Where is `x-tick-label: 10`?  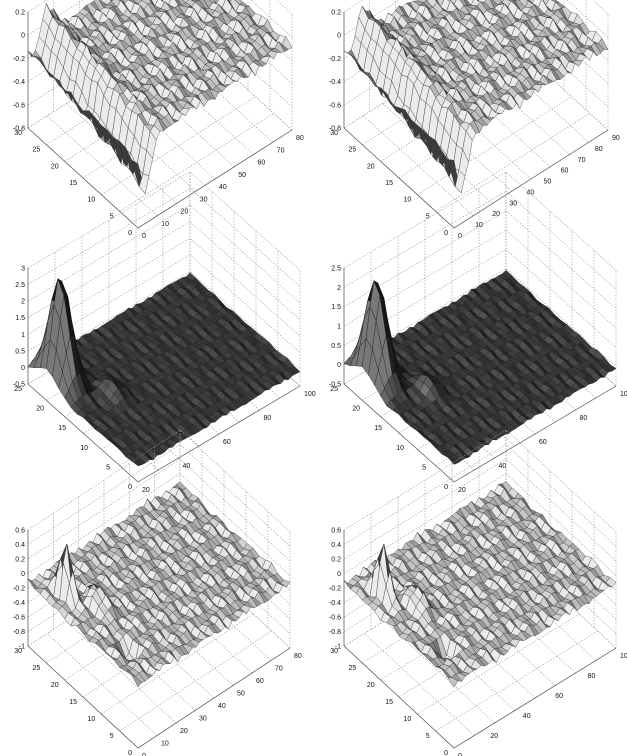 x-tick-label: 10 is located at coordinates (165, 744).